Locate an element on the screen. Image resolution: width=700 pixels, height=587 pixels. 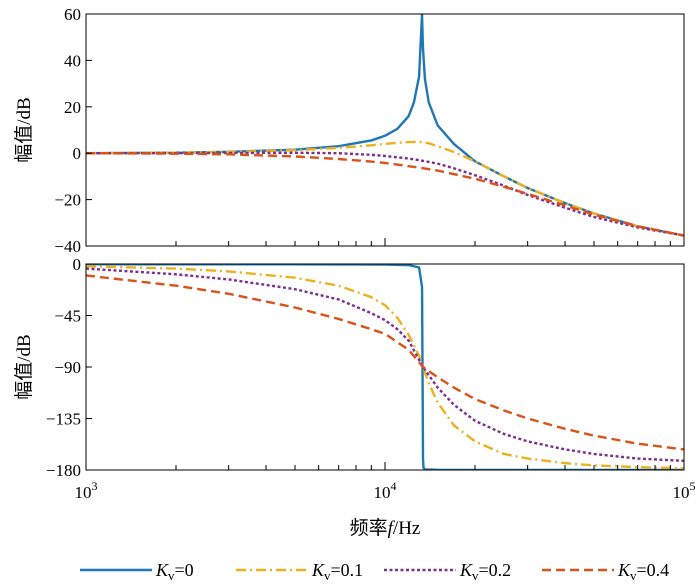
x-tick-label: 10³ is located at coordinates (86, 490).